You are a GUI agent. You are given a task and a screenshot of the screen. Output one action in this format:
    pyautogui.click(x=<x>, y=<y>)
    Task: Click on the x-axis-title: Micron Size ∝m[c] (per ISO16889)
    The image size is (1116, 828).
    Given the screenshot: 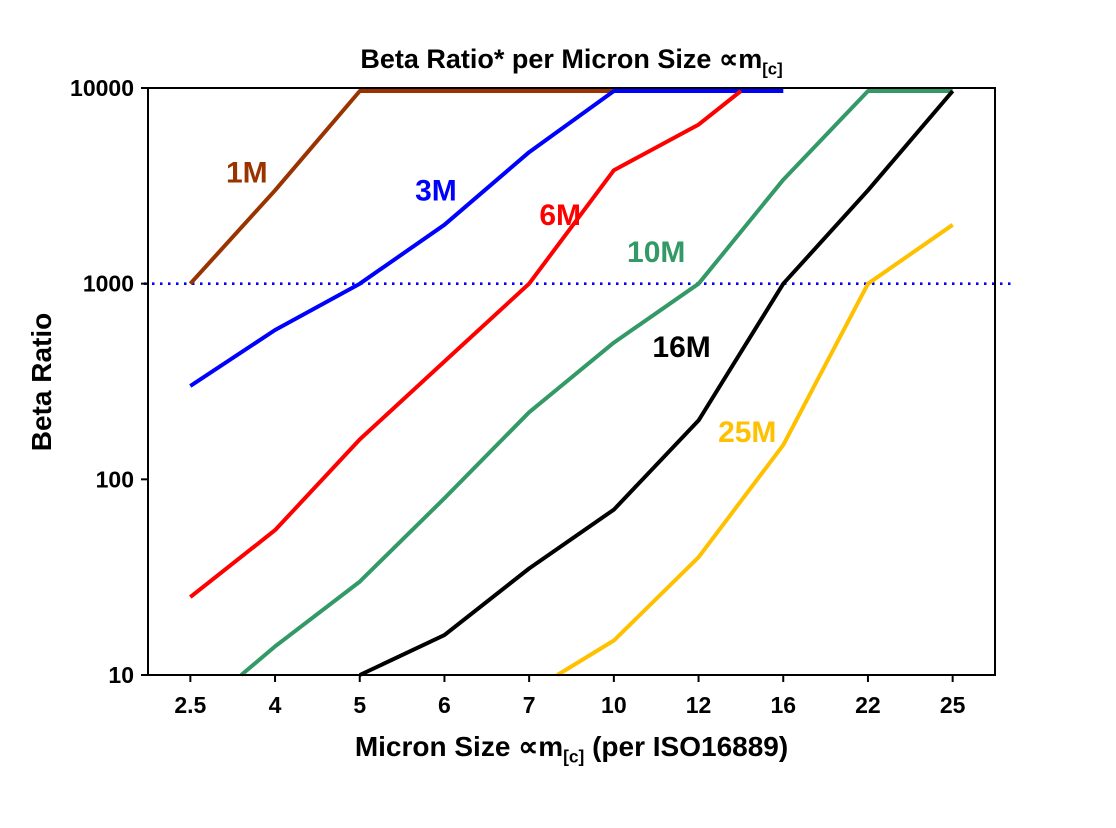 What is the action you would take?
    pyautogui.click(x=571, y=749)
    